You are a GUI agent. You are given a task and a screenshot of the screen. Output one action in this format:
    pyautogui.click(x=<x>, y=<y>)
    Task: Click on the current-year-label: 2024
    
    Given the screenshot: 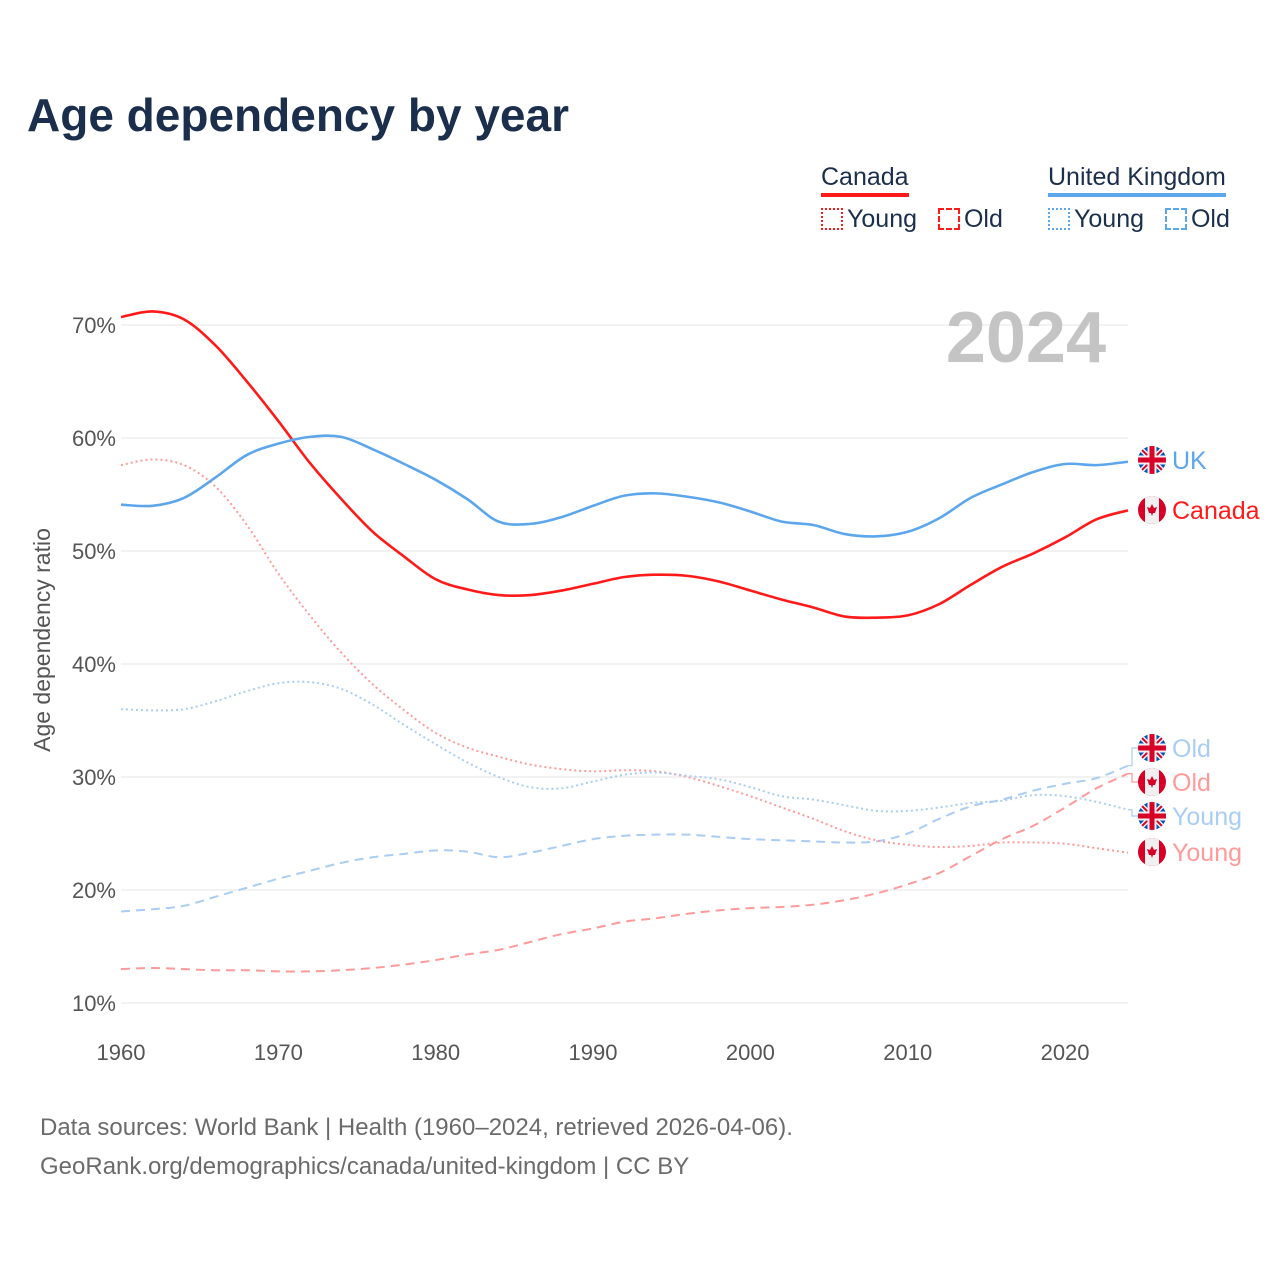 What is the action you would take?
    pyautogui.click(x=1026, y=338)
    